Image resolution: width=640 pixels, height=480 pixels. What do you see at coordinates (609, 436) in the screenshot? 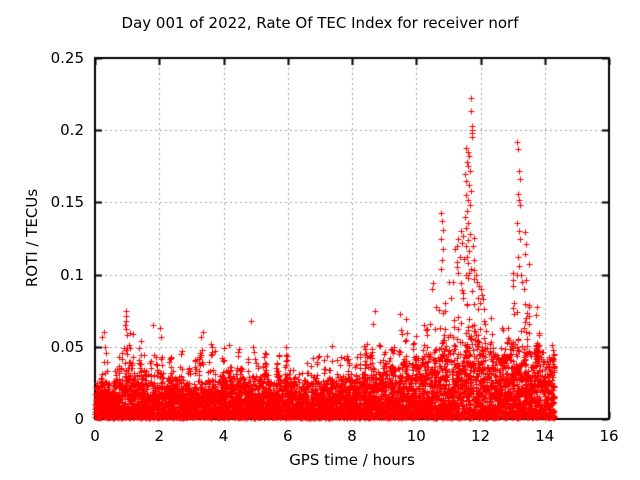
I see `x-tick-label: 16` at bounding box center [609, 436].